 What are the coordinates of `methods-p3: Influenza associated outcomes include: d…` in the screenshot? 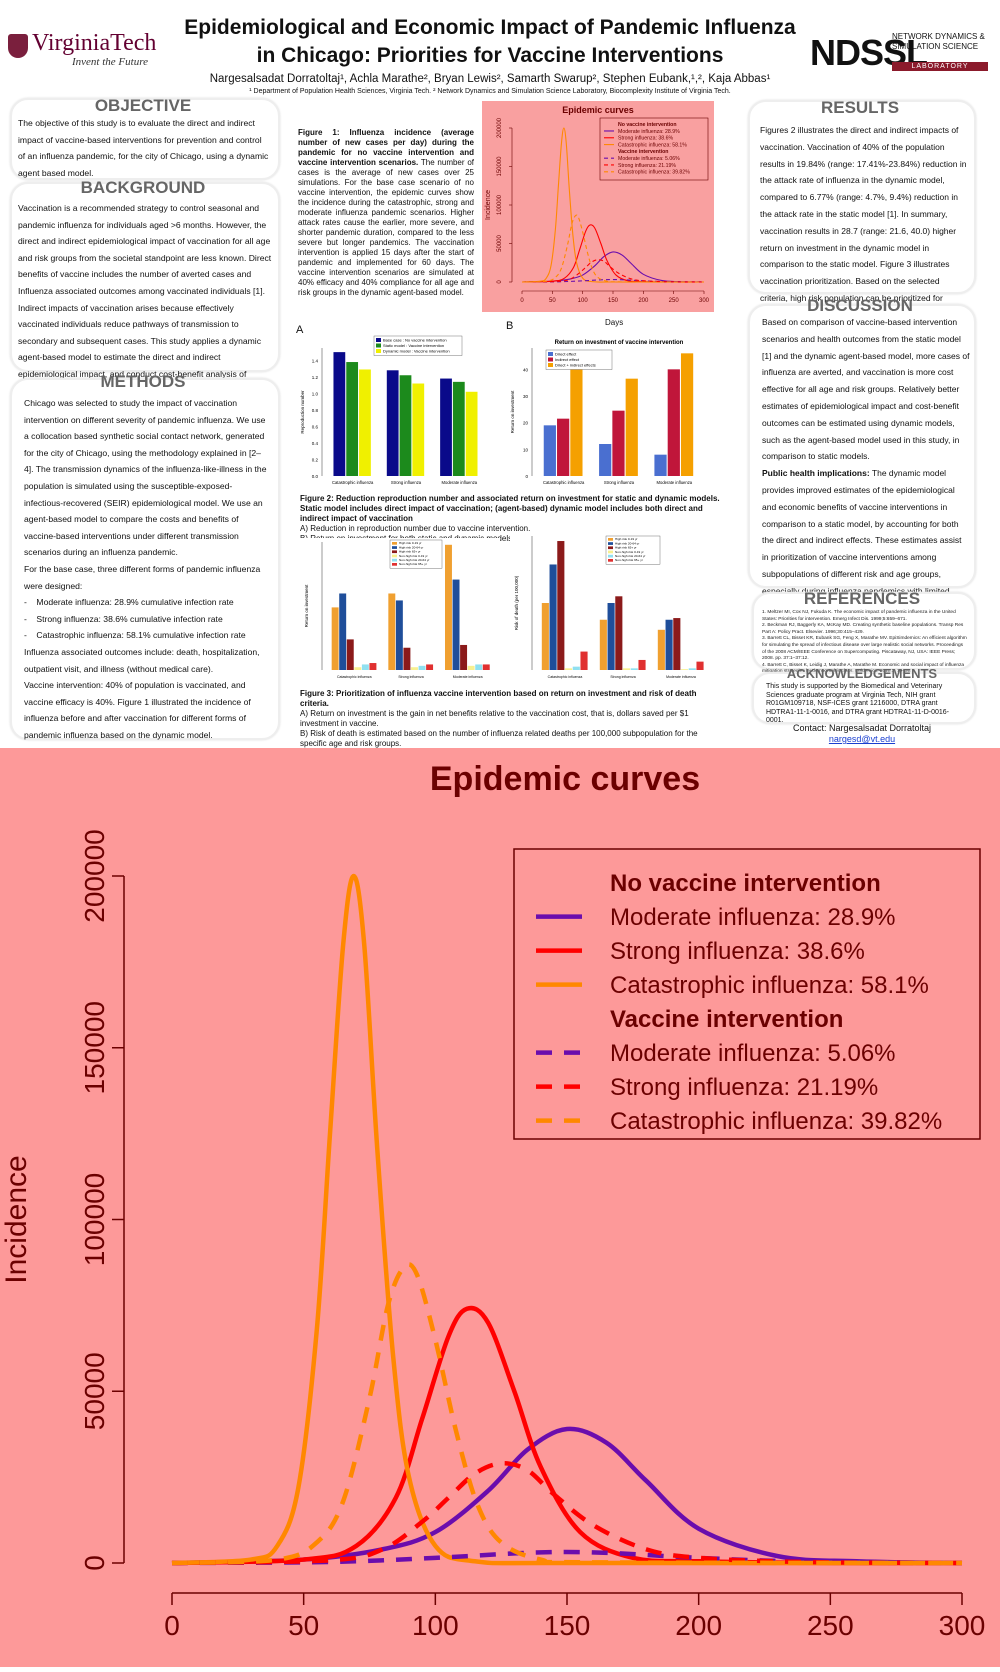 It's located at (142, 660).